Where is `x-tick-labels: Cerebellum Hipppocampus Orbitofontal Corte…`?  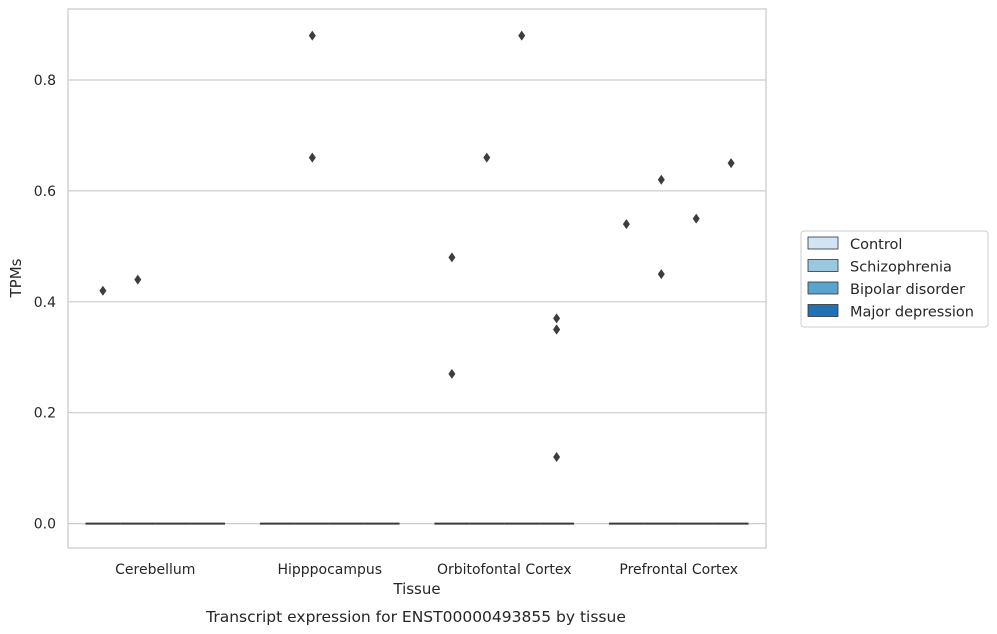 x-tick-labels: Cerebellum Hipppocampus Orbitofontal Corte… is located at coordinates (426, 570).